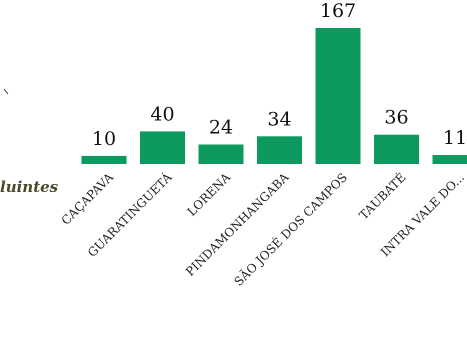 The height and width of the screenshot is (354, 467). Describe the element at coordinates (29, 187) in the screenshot. I see `side-label: luintes` at that location.